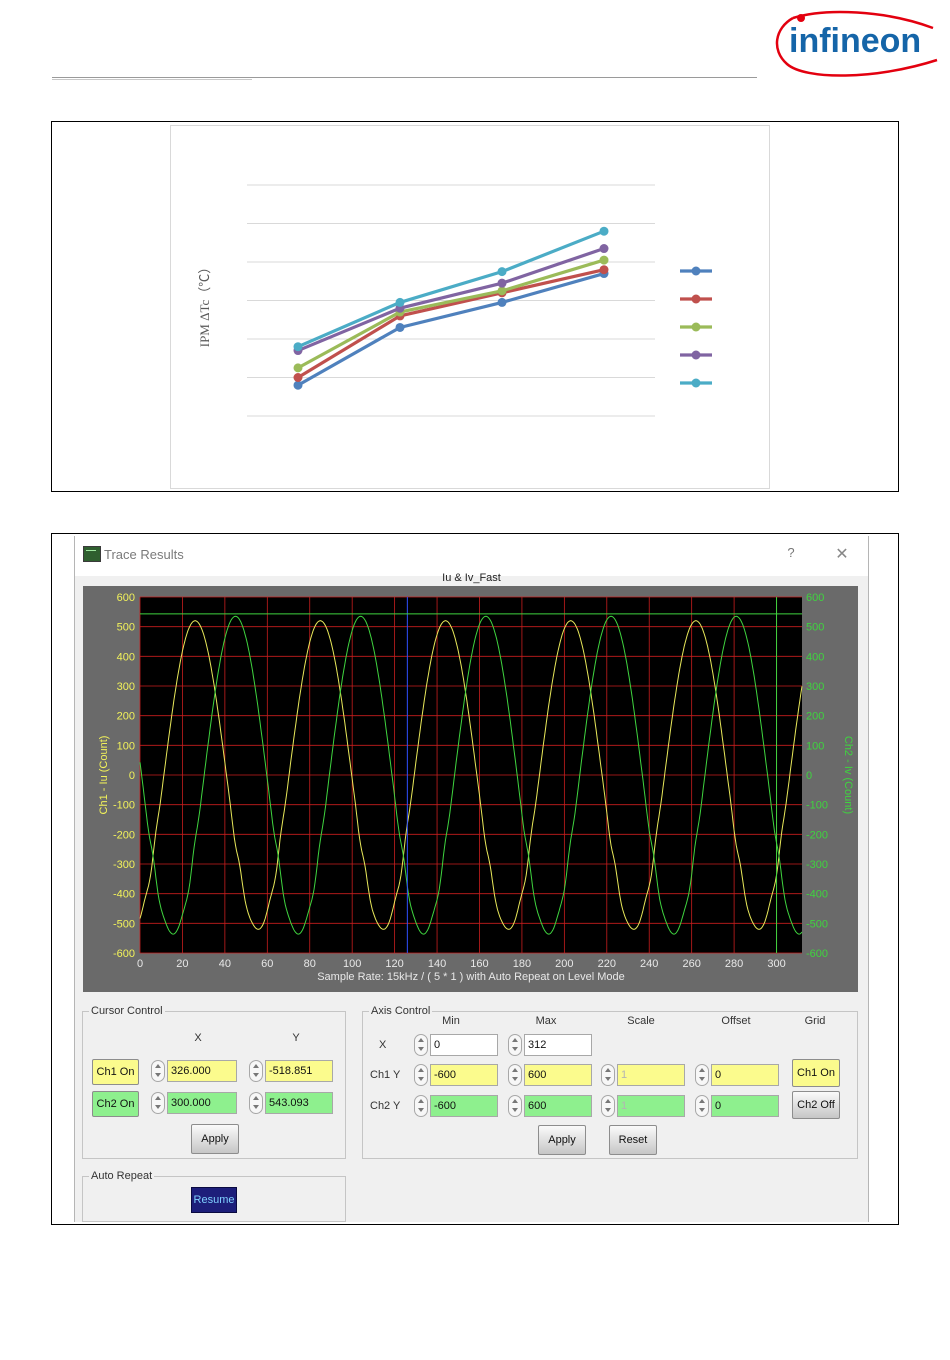 The height and width of the screenshot is (1360, 950). I want to click on axis-reset-button: Reset, so click(633, 1140).